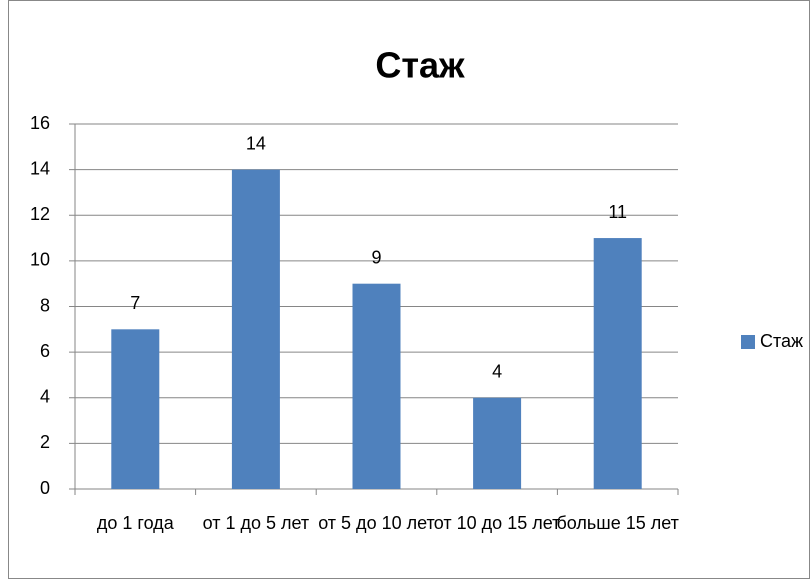 Image resolution: width=811 pixels, height=580 pixels. I want to click on x-tick-label-box: от 10 до 15 лет, so click(497, 523).